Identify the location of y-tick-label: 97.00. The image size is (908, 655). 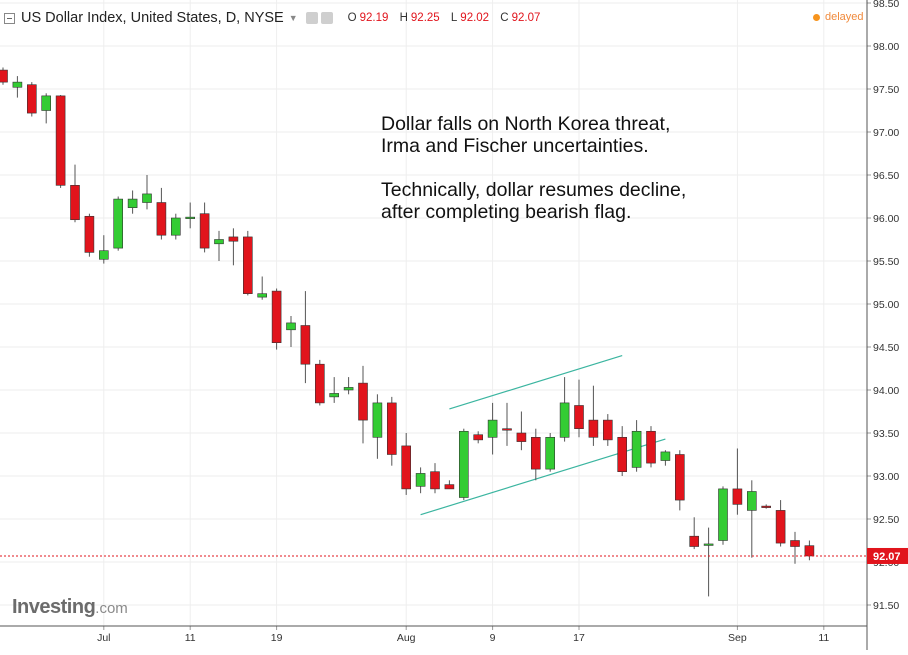
(886, 133).